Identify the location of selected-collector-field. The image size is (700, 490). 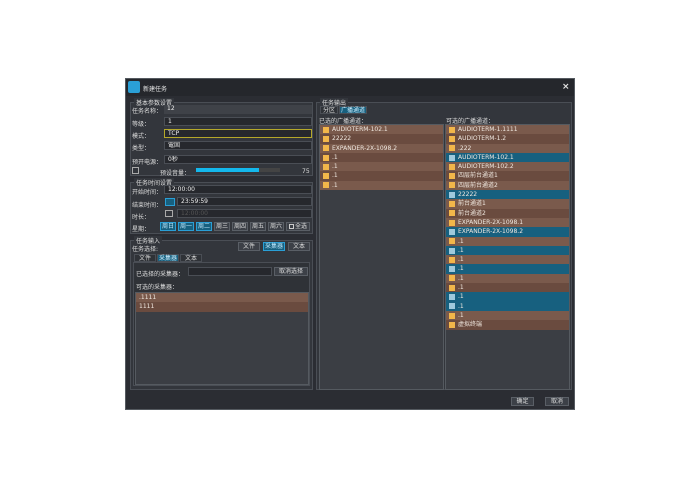
(230, 271).